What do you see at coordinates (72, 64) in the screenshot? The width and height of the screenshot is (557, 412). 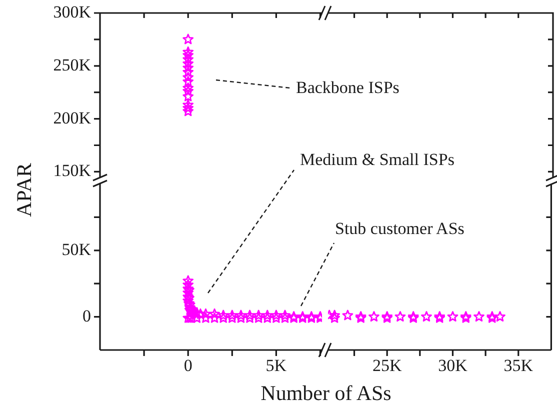 I see `y-tick-label: 250K` at bounding box center [72, 64].